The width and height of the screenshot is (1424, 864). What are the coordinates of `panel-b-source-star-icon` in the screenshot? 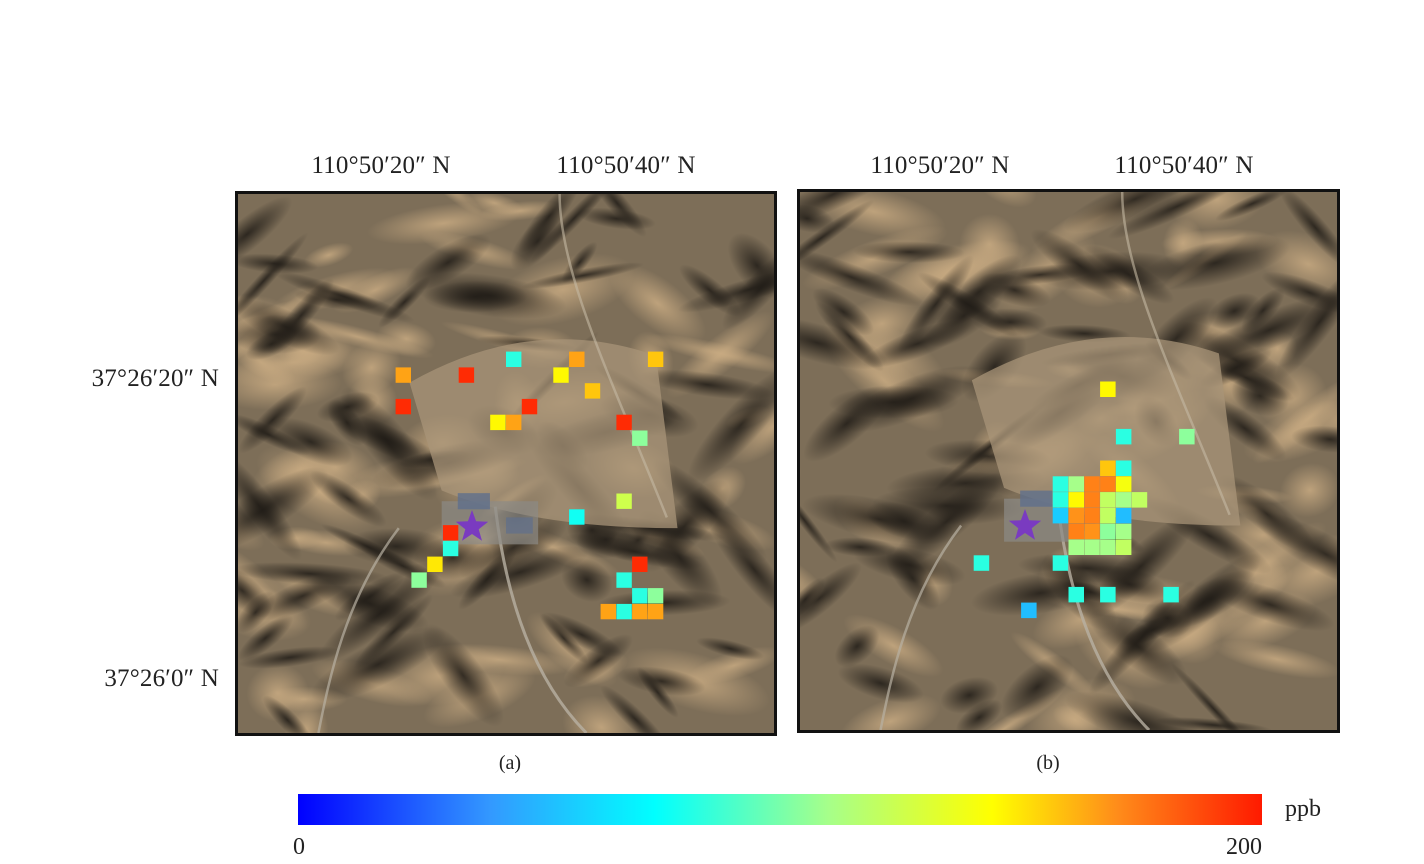 It's located at (1025, 524).